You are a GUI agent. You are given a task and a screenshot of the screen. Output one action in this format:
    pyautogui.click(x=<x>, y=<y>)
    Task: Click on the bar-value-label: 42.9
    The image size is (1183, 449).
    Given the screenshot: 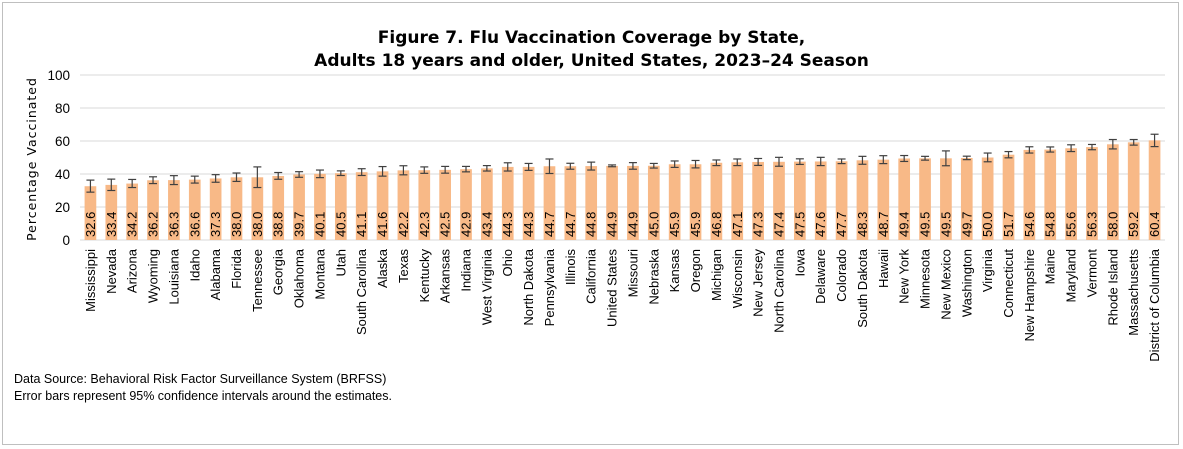 What is the action you would take?
    pyautogui.click(x=466, y=224)
    